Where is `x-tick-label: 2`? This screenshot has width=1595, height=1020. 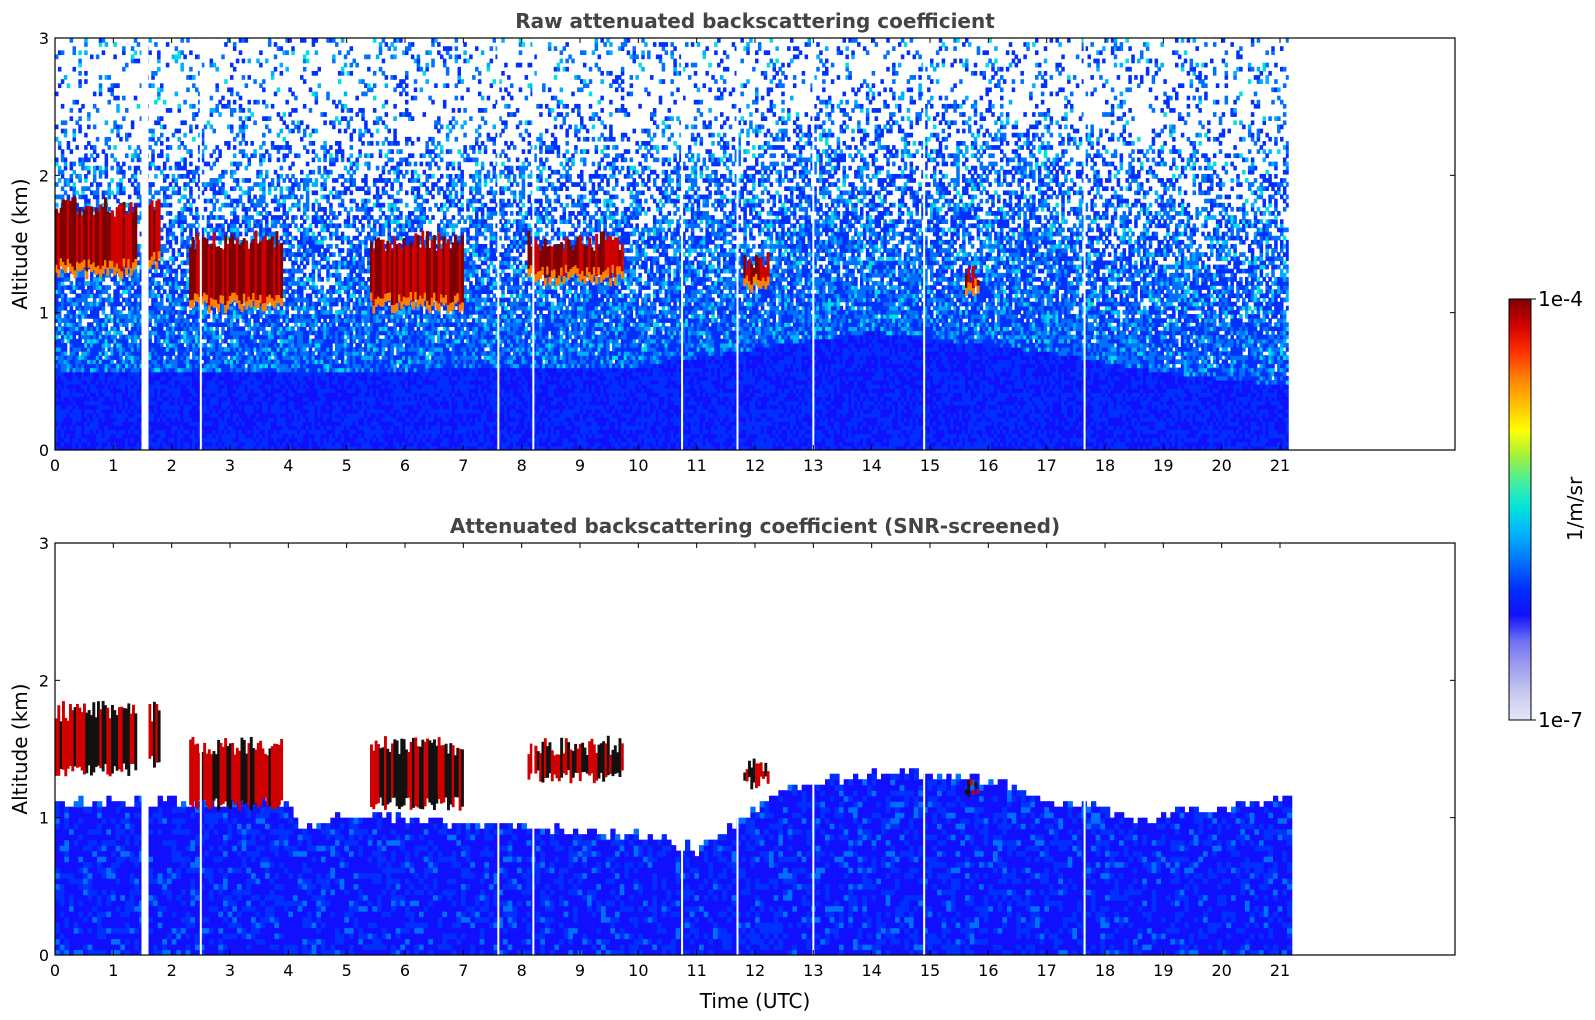 x-tick-label: 2 is located at coordinates (172, 465).